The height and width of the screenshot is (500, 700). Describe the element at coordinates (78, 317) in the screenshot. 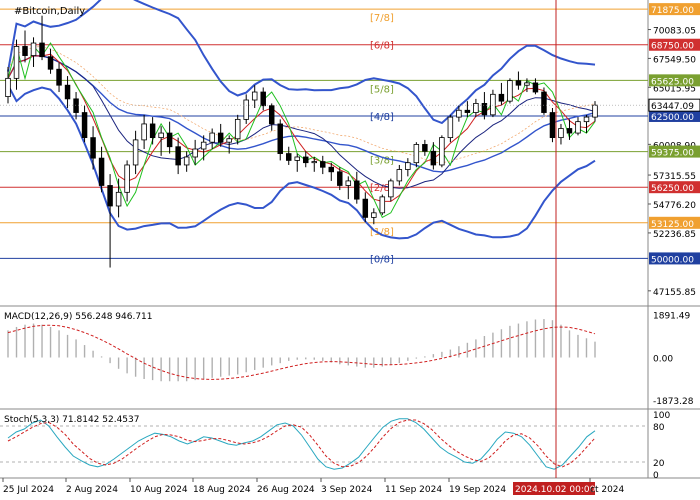

I see `macd-title: MACD(12,26,9) 556.248 946.711` at that location.